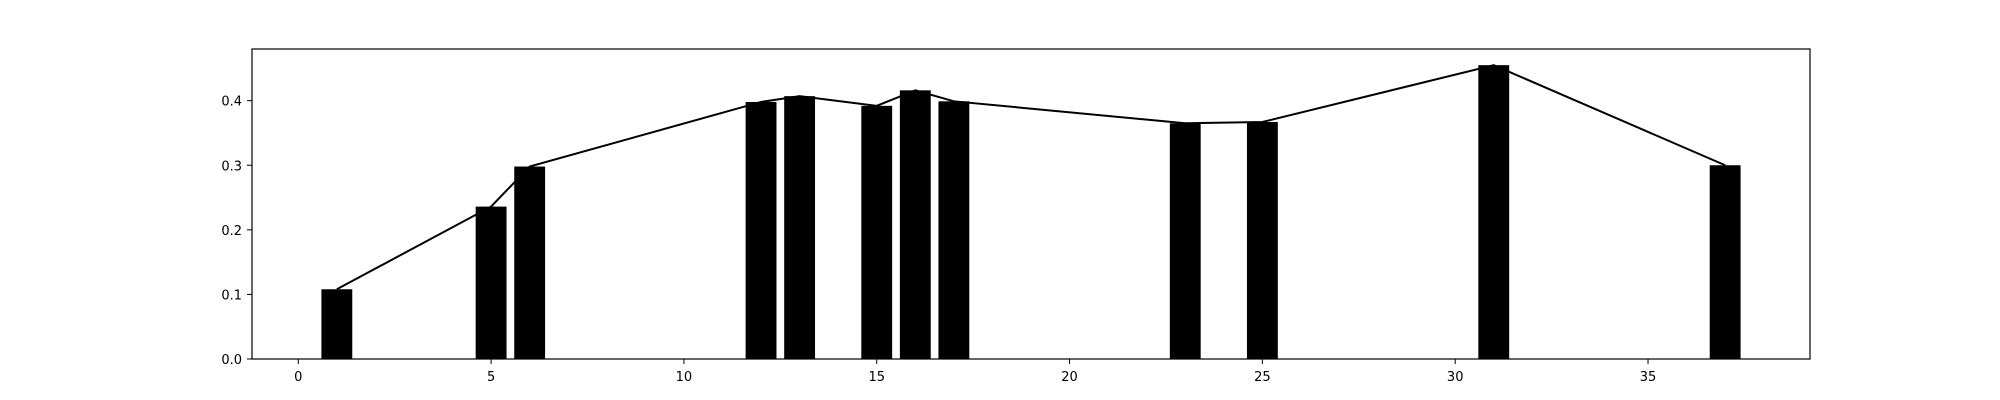  What do you see at coordinates (876, 377) in the screenshot?
I see `x-tick-label-15: 15` at bounding box center [876, 377].